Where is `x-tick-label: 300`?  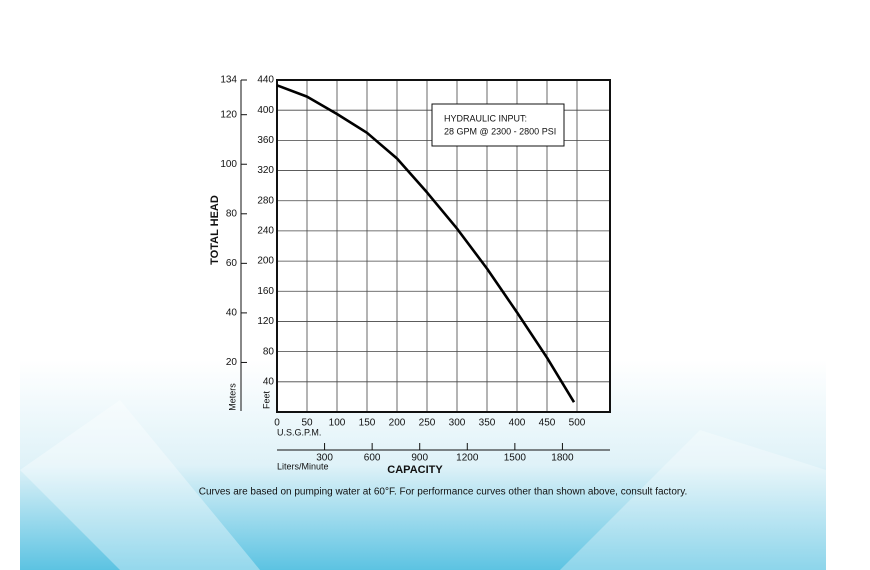
x-tick-label: 300 is located at coordinates (457, 423).